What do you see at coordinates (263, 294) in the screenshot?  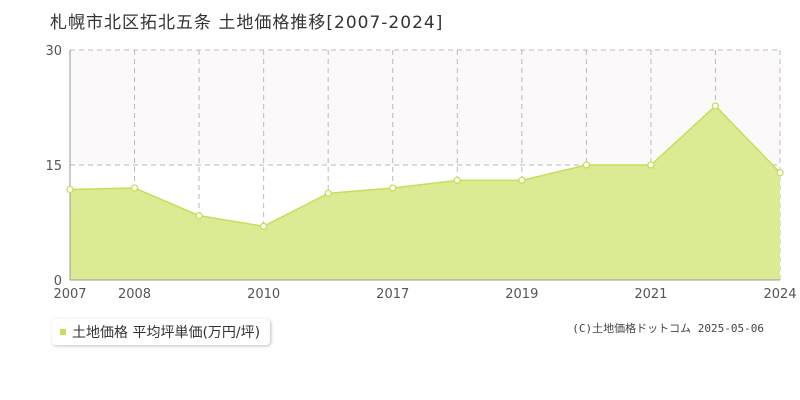 I see `x-tick-label: 2010` at bounding box center [263, 294].